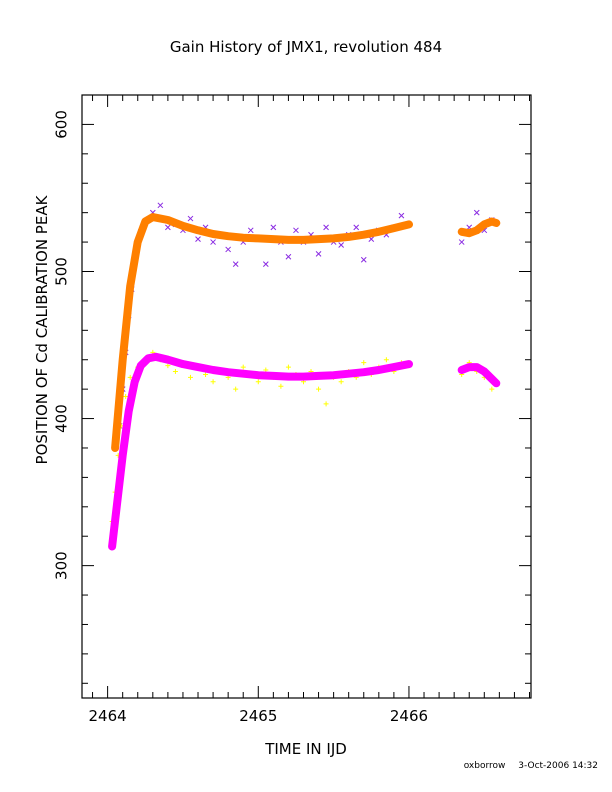 The width and height of the screenshot is (612, 792). Describe the element at coordinates (62, 418) in the screenshot. I see `y-tick-label: 400` at that location.